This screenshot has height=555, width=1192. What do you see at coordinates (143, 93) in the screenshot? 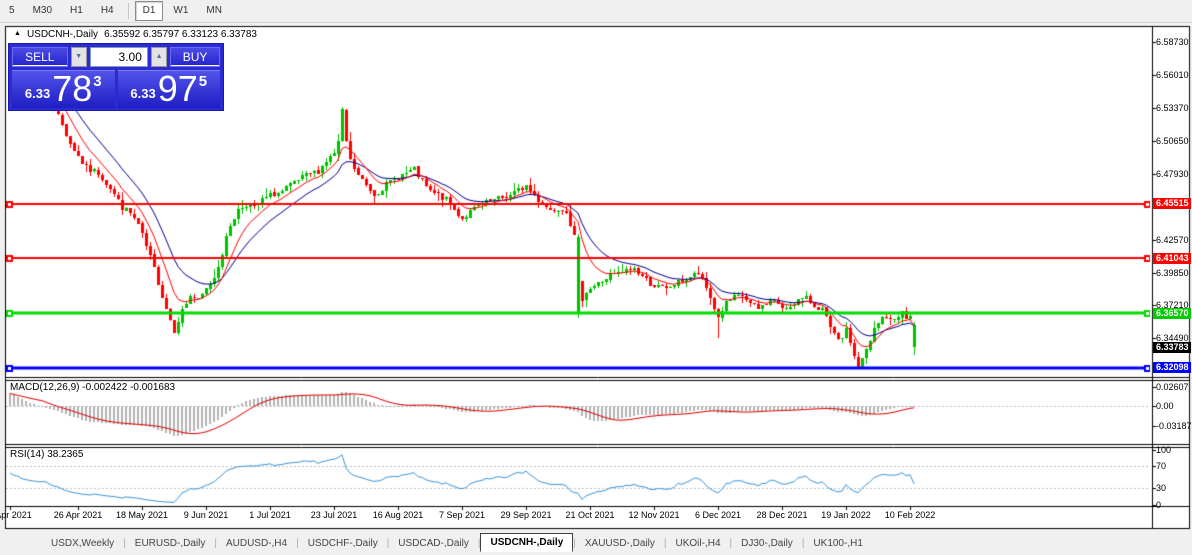
I see `buy-price-small: 6.33` at bounding box center [143, 93].